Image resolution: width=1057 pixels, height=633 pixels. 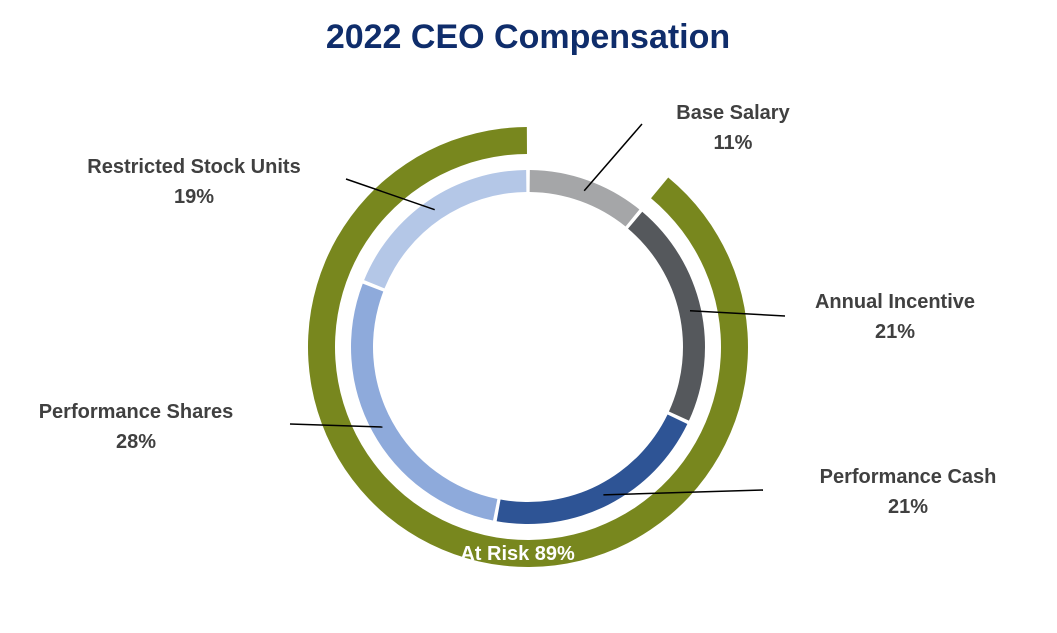 I want to click on leader-line-performance-shares, so click(x=336, y=425).